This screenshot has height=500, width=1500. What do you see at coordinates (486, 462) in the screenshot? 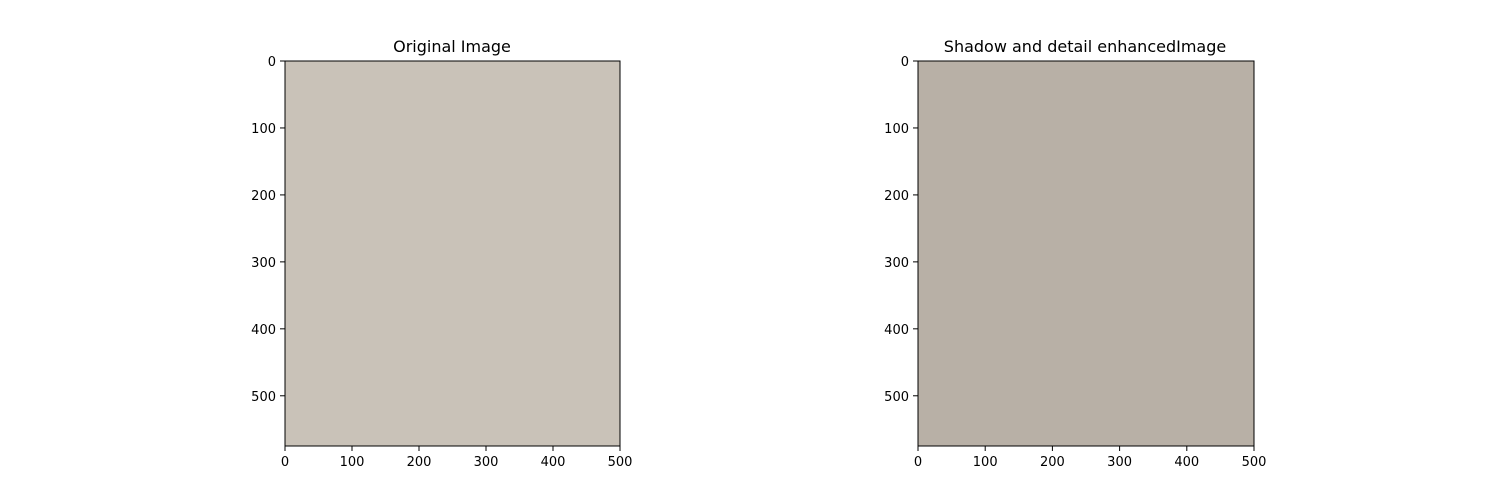
I see `panel-original-xtick-label-300: 300` at bounding box center [486, 462].